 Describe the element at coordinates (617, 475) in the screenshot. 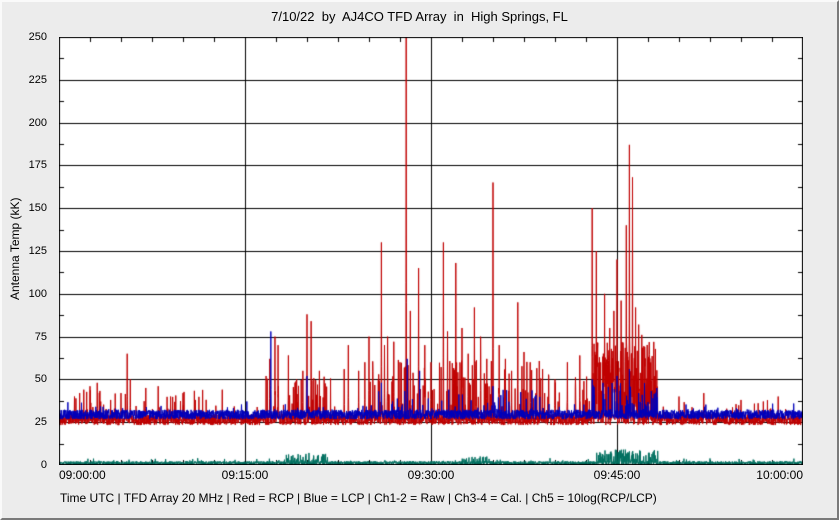

I see `x-tick-label: 09:45:00` at that location.